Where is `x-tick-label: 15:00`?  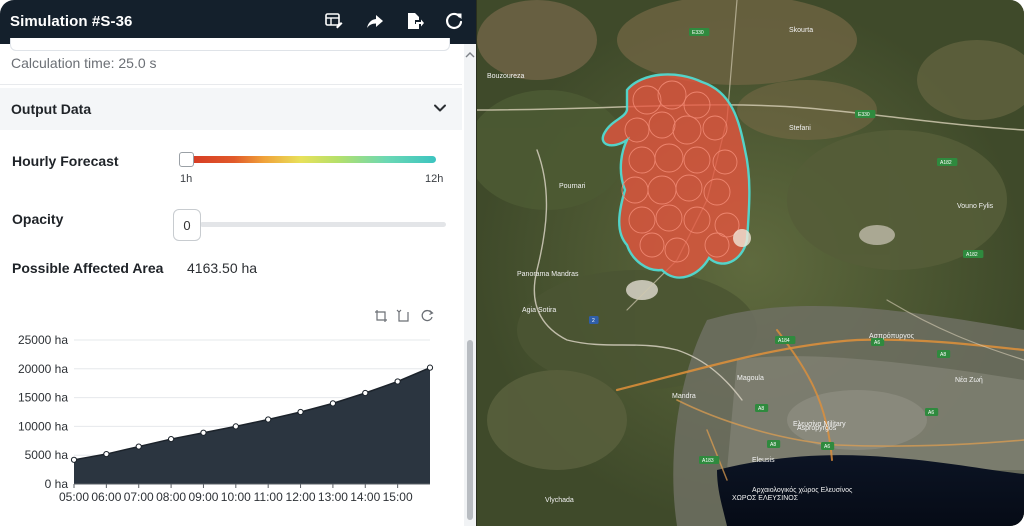
x-tick-label: 15:00 is located at coordinates (398, 497).